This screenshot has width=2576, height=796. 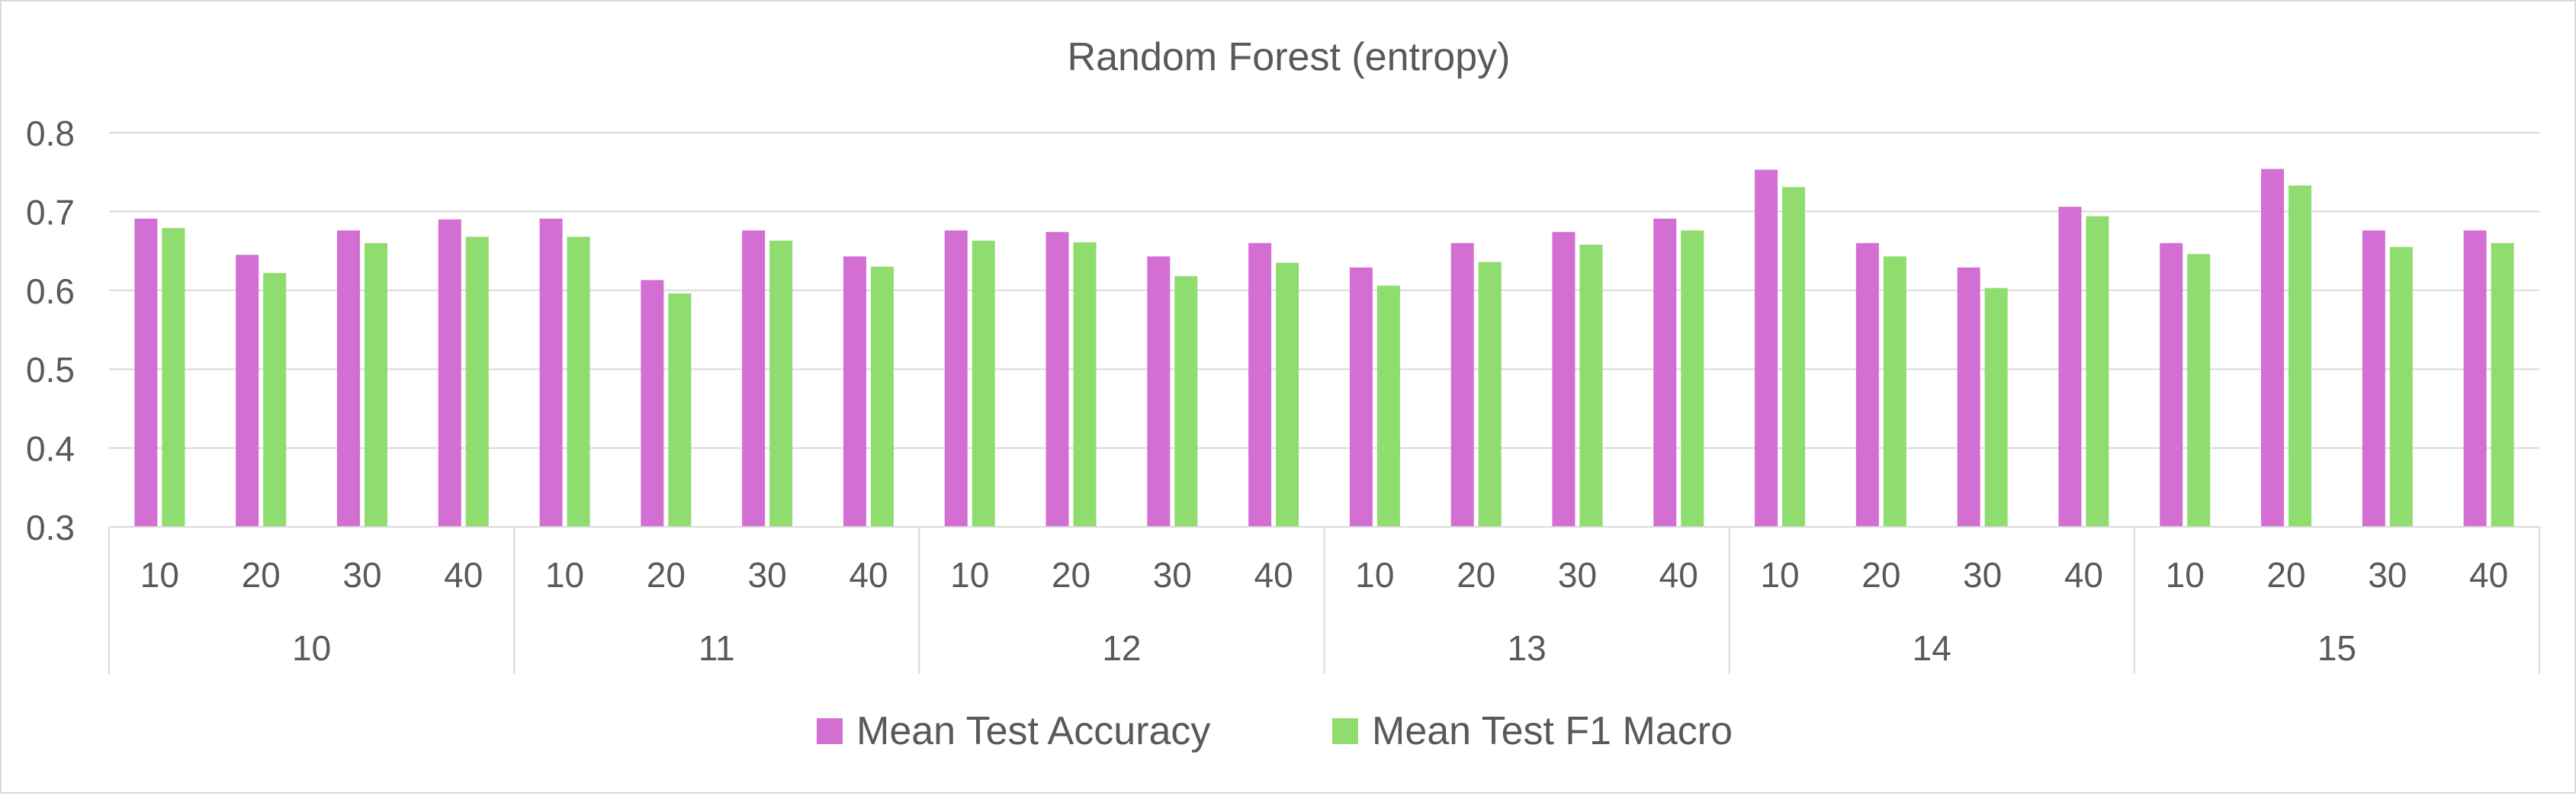 What do you see at coordinates (50, 291) in the screenshot?
I see `y-tick-label: 0.6` at bounding box center [50, 291].